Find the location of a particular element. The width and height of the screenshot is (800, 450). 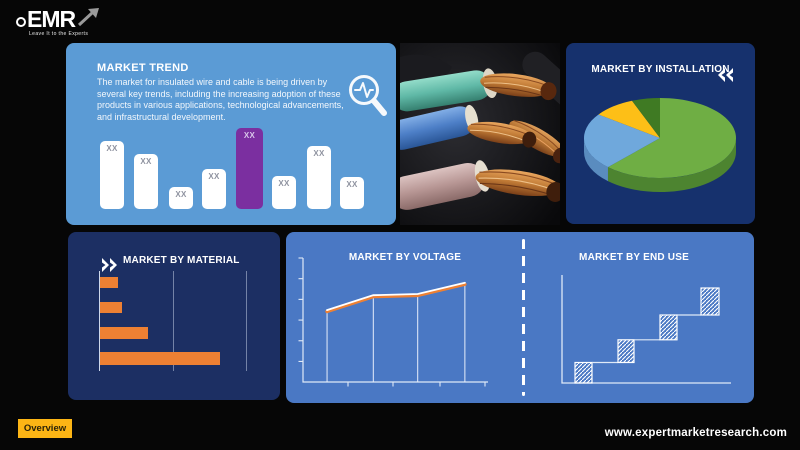

dashed-separator is located at coordinates (523, 317).